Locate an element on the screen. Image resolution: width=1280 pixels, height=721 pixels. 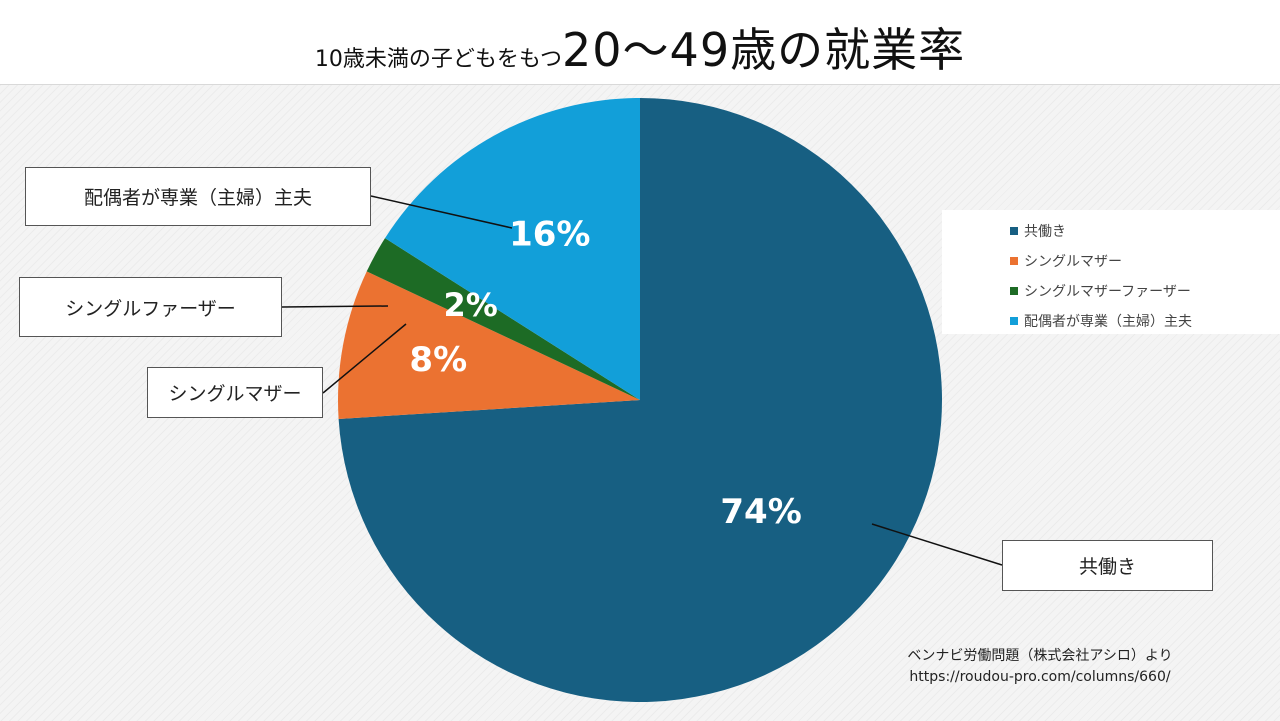
callout-single-mother: シングルマザー is located at coordinates (235, 392).